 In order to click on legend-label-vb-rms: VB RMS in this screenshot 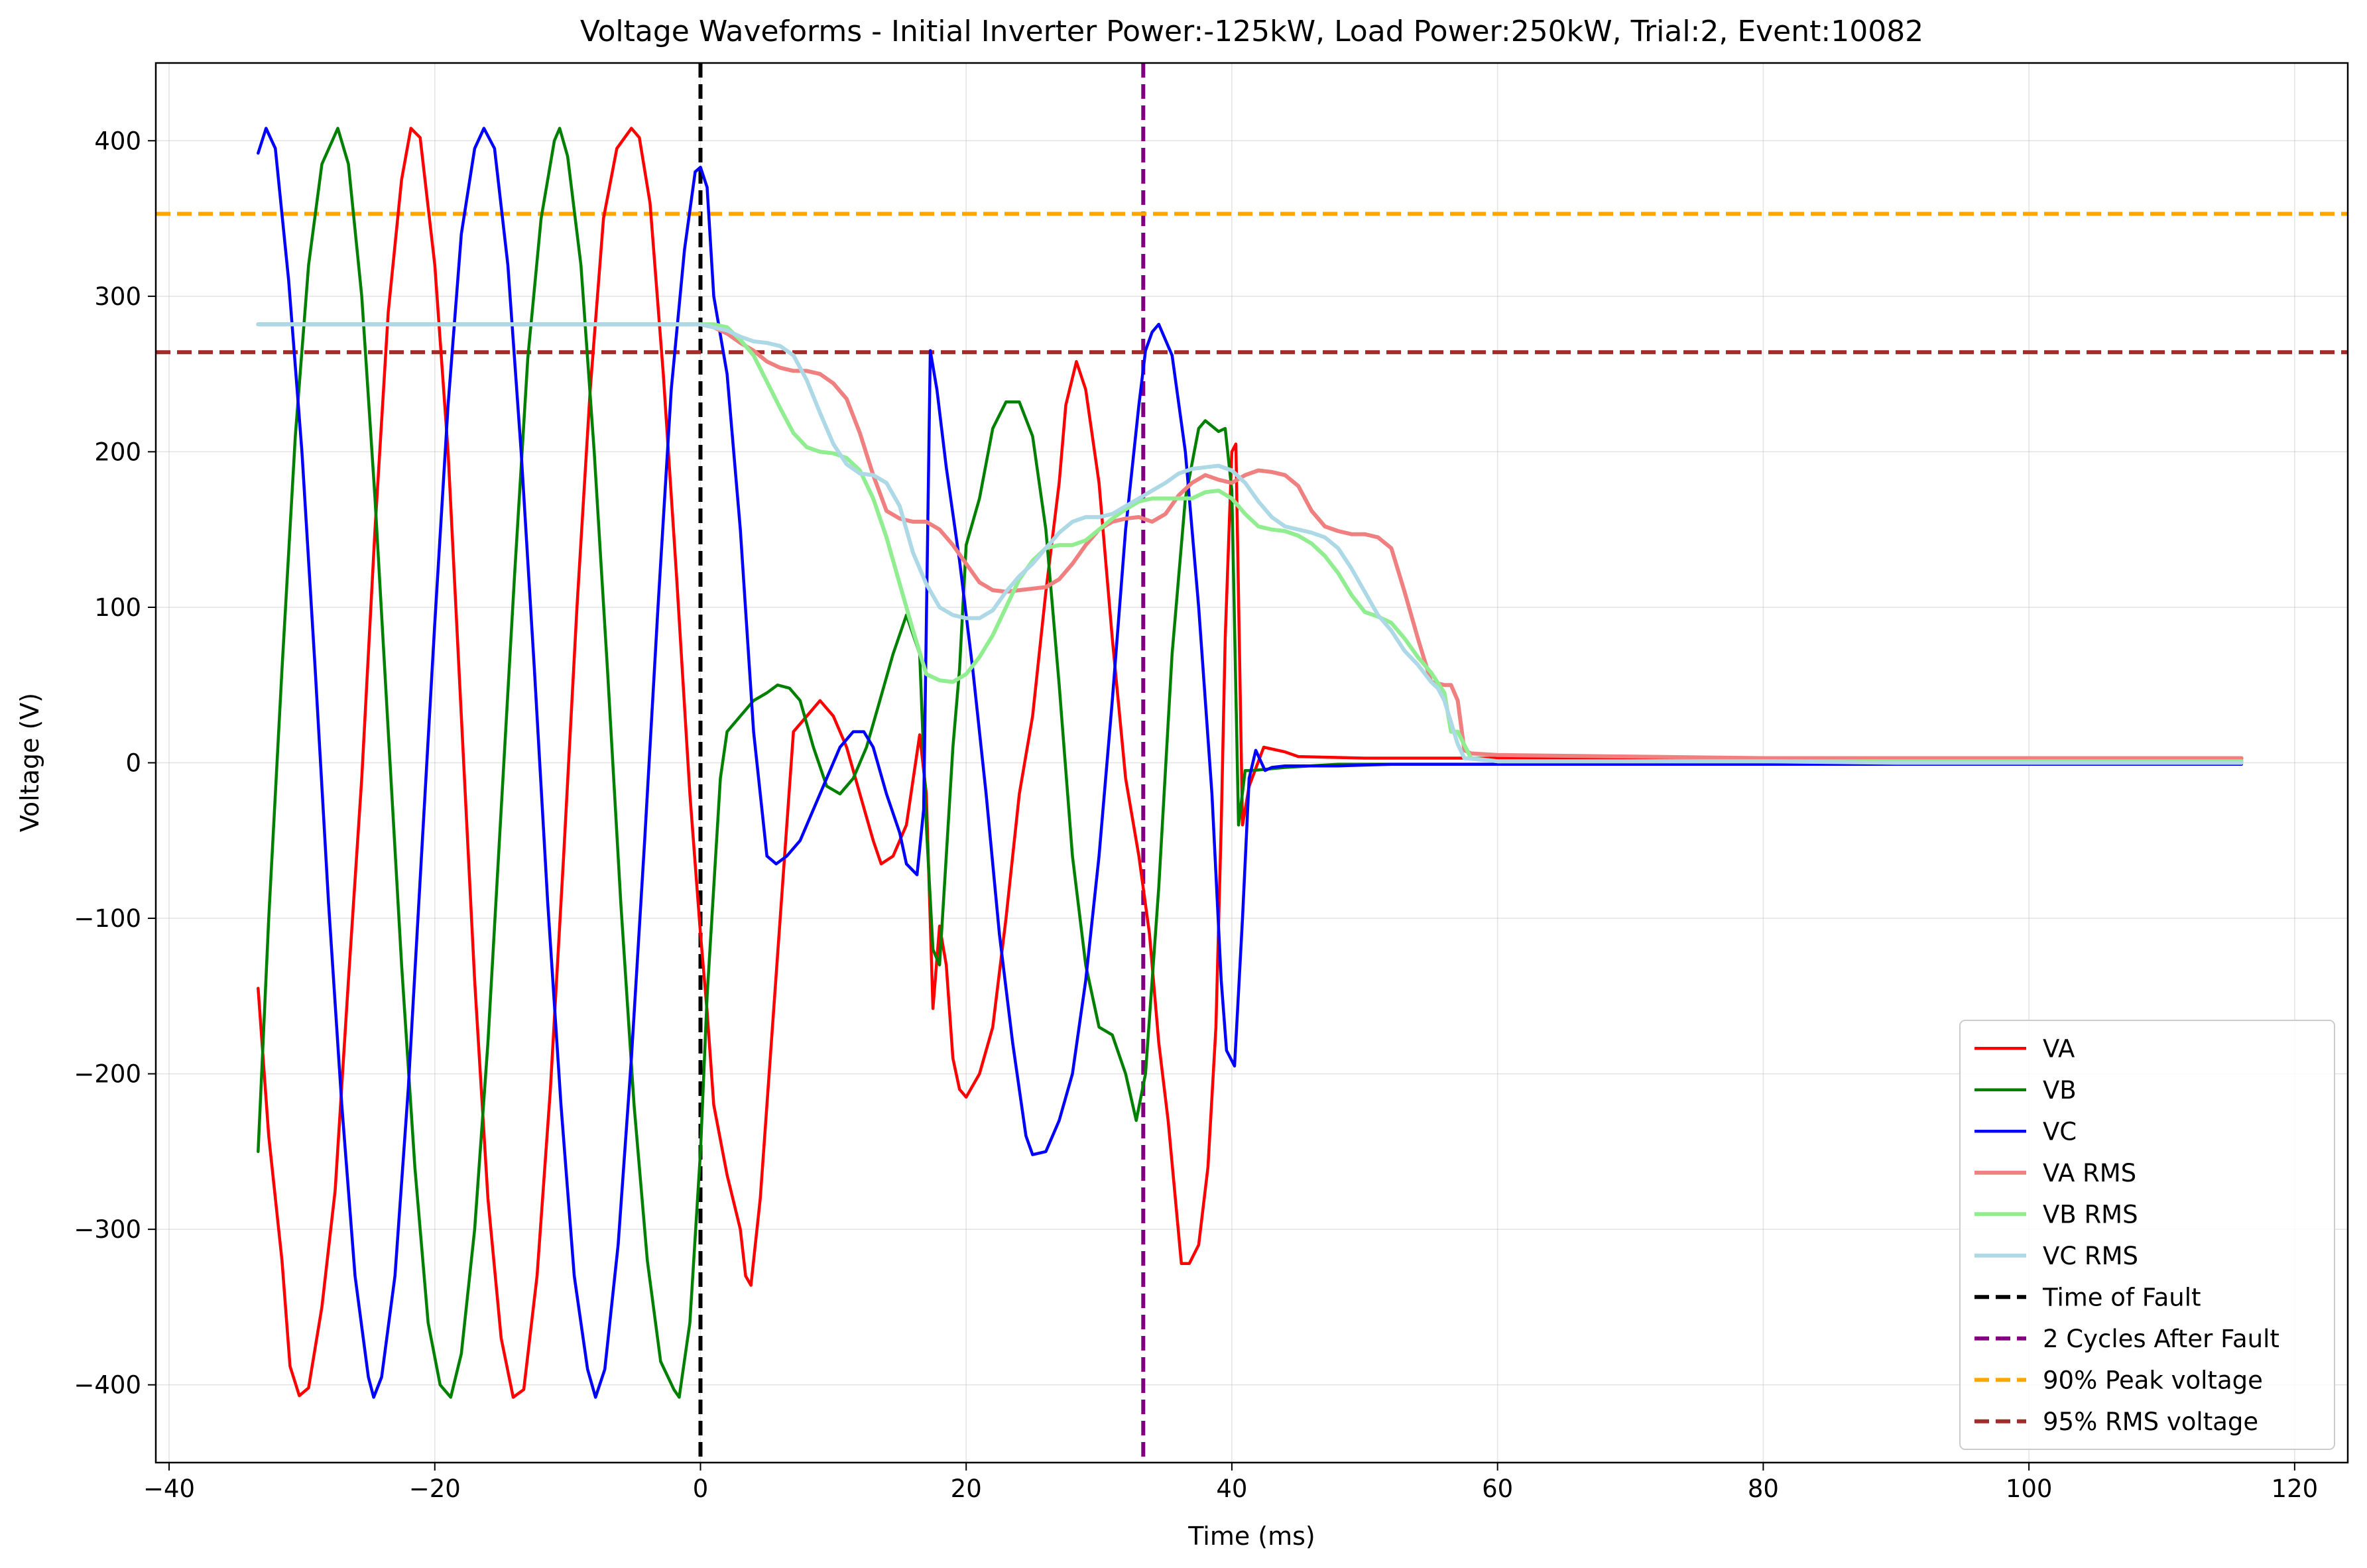, I will do `click(2090, 1214)`.